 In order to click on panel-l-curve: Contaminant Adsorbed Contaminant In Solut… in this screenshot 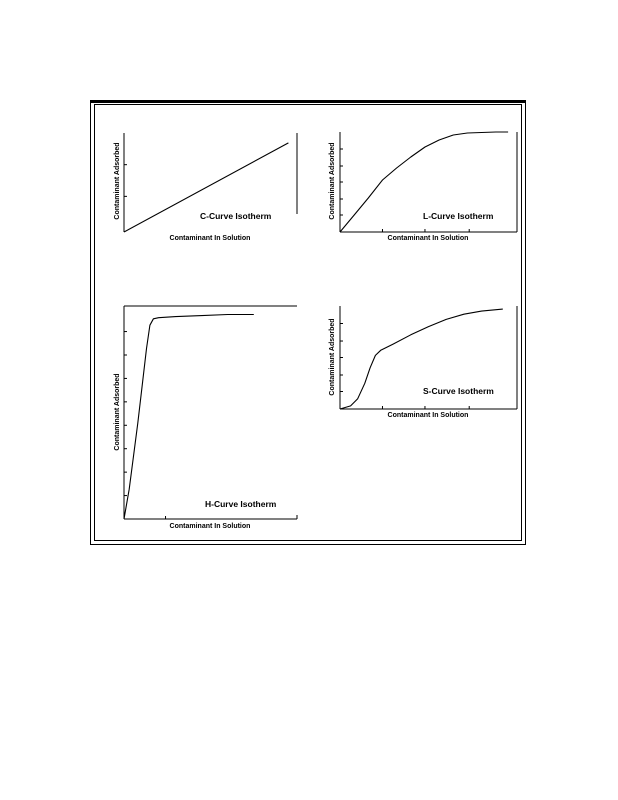, I will do `click(423, 186)`.